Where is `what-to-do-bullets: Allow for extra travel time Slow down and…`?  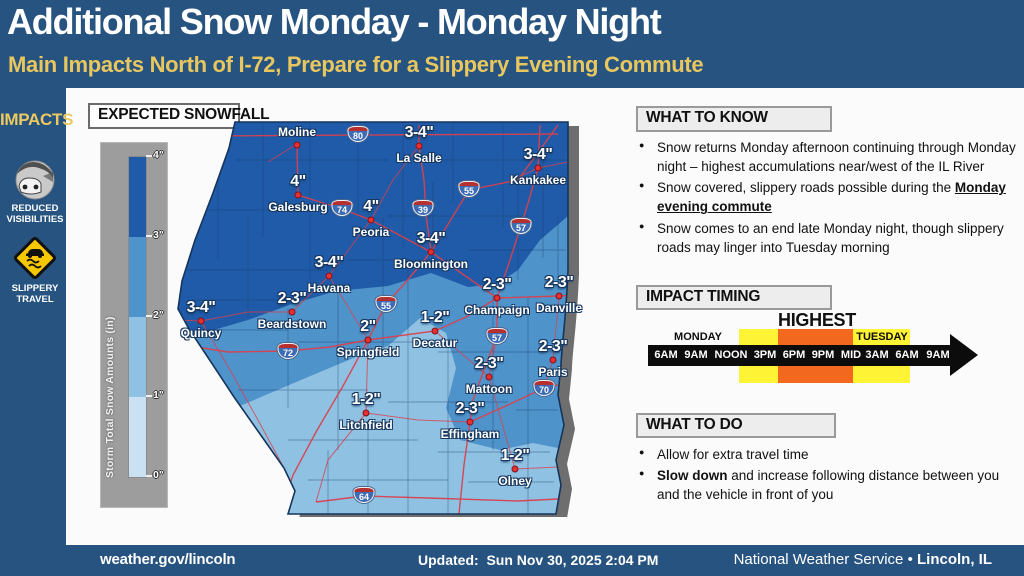
what-to-do-bullets: Allow for extra travel time Slow down and… is located at coordinates (830, 475).